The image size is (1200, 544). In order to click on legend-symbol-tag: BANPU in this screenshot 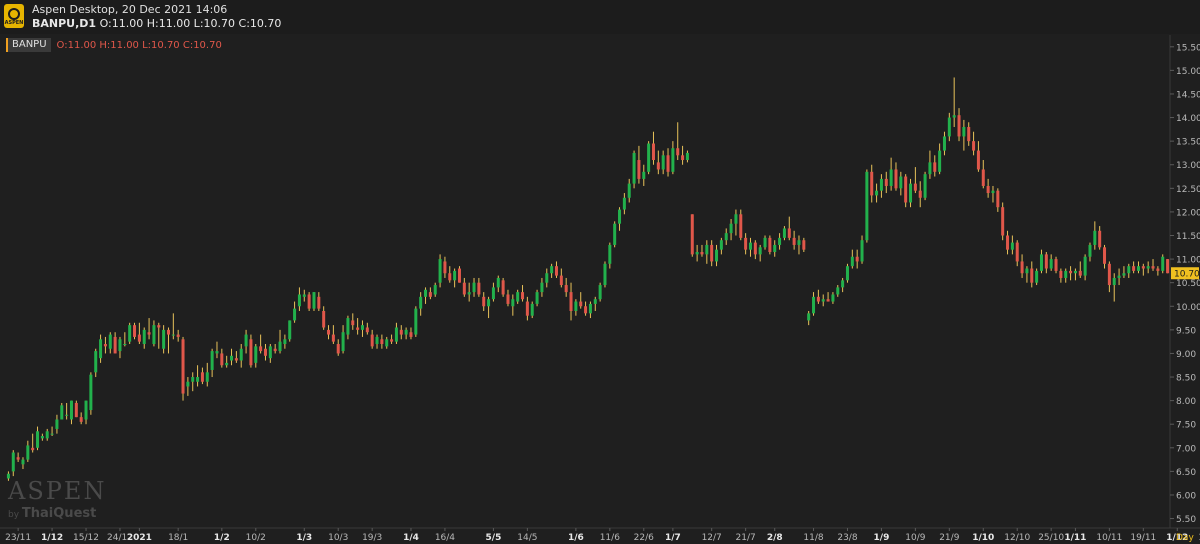, I will do `click(28, 45)`.